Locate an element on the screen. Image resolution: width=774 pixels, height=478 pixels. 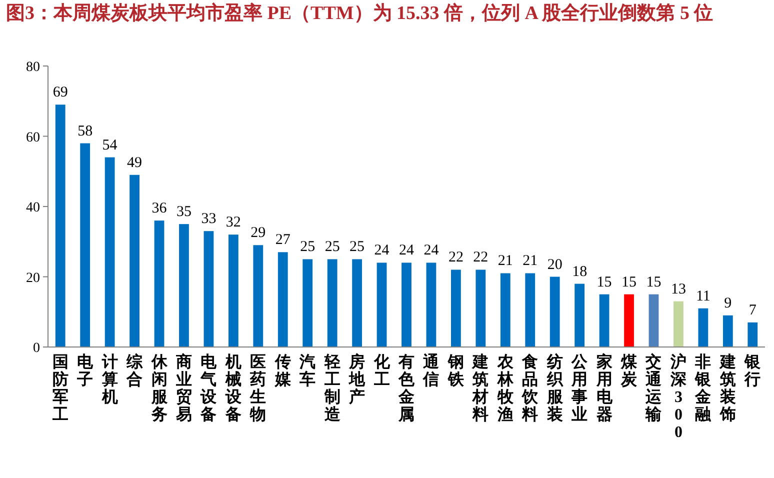
x-tick-label: 有色金属 is located at coordinates (407, 388).